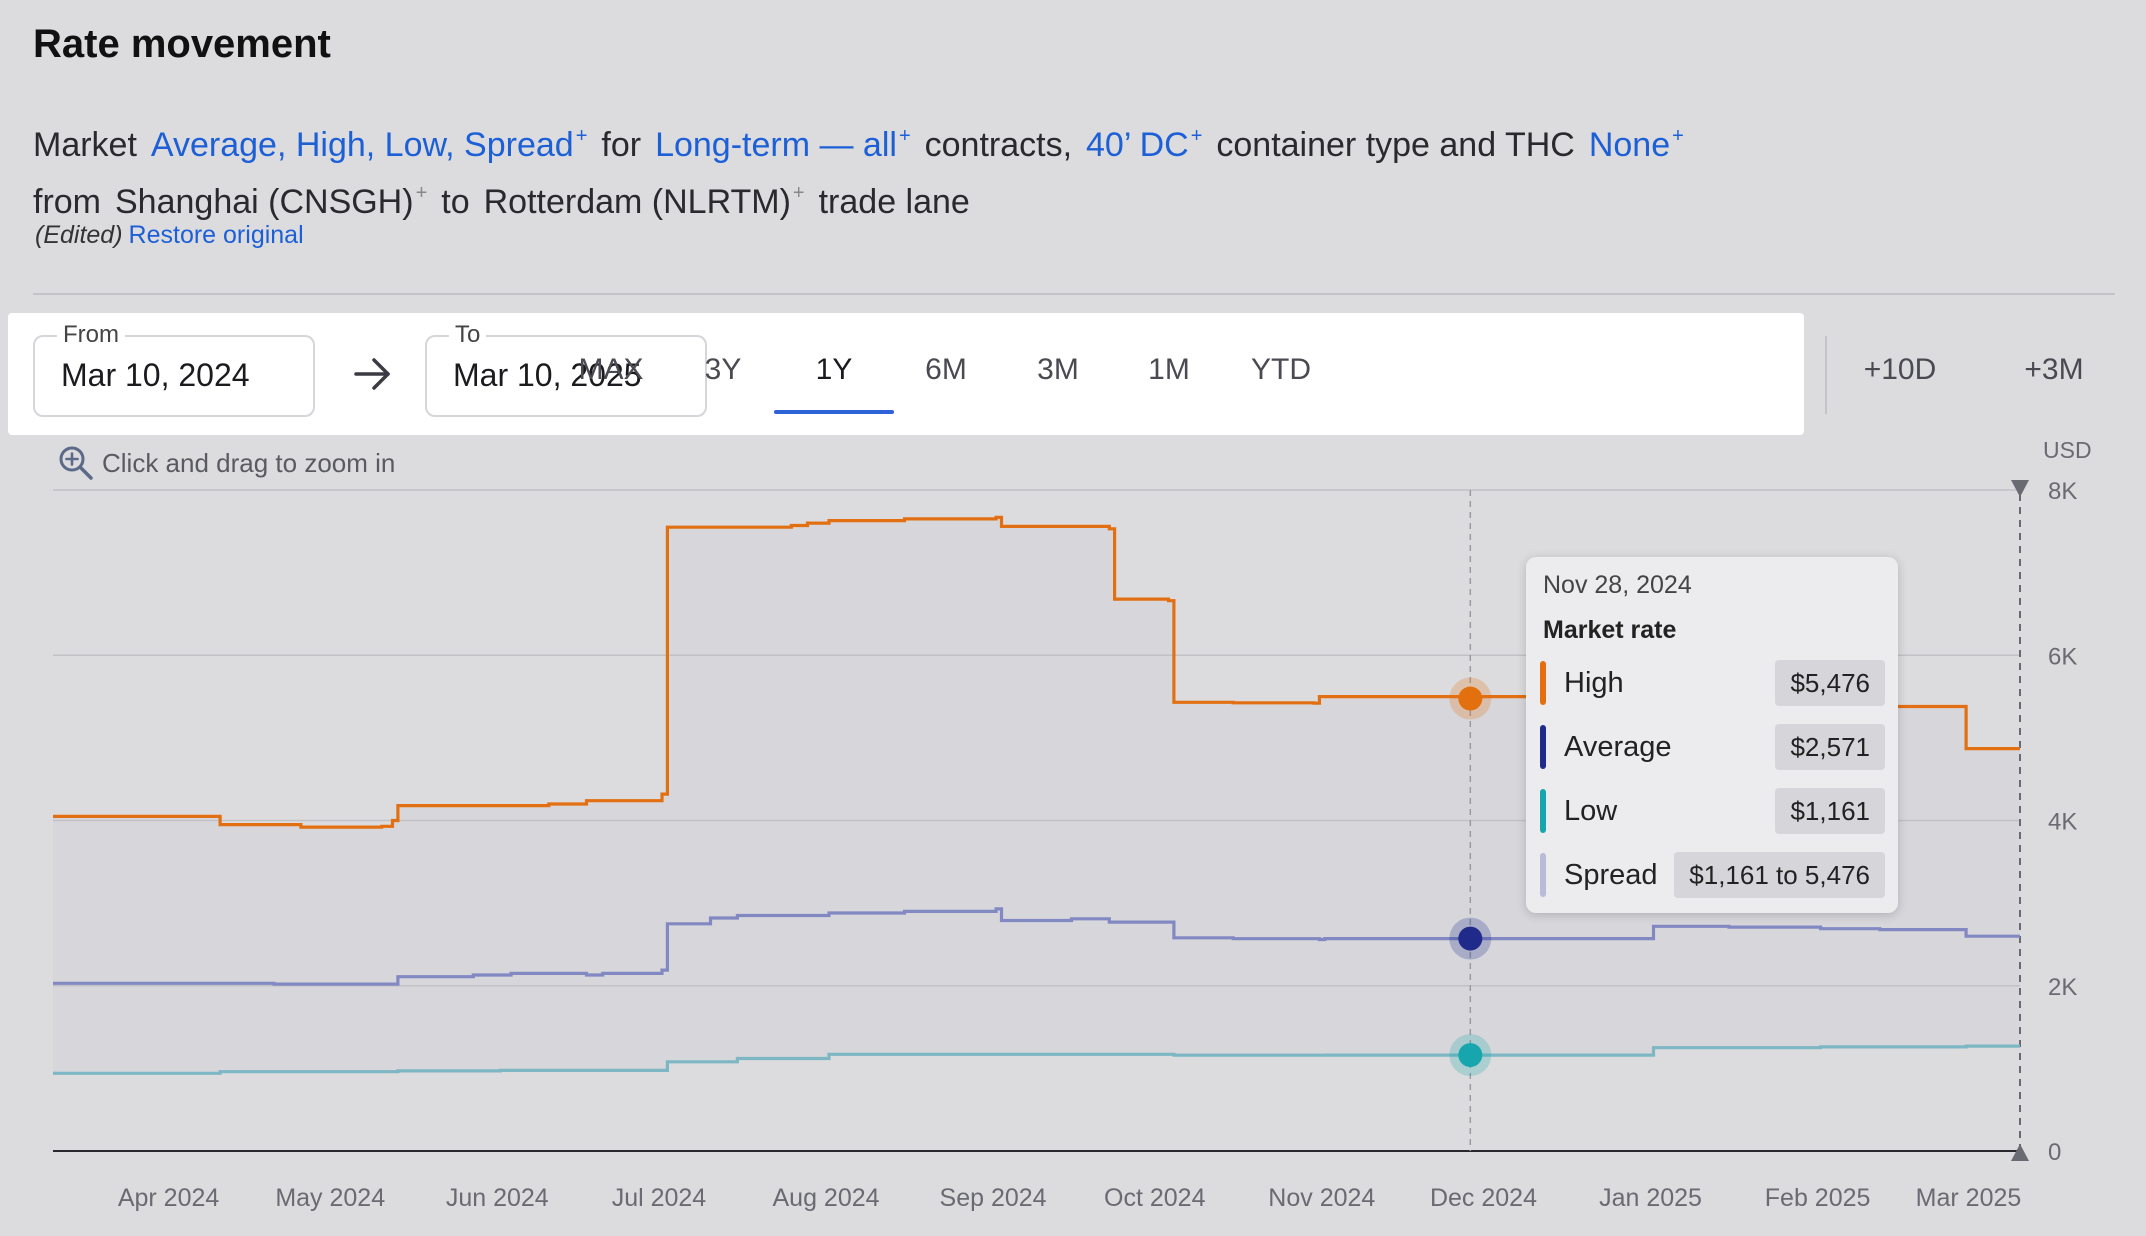 The width and height of the screenshot is (2146, 1236). What do you see at coordinates (2054, 369) in the screenshot?
I see `extend-tab-plus-3m: +3M` at bounding box center [2054, 369].